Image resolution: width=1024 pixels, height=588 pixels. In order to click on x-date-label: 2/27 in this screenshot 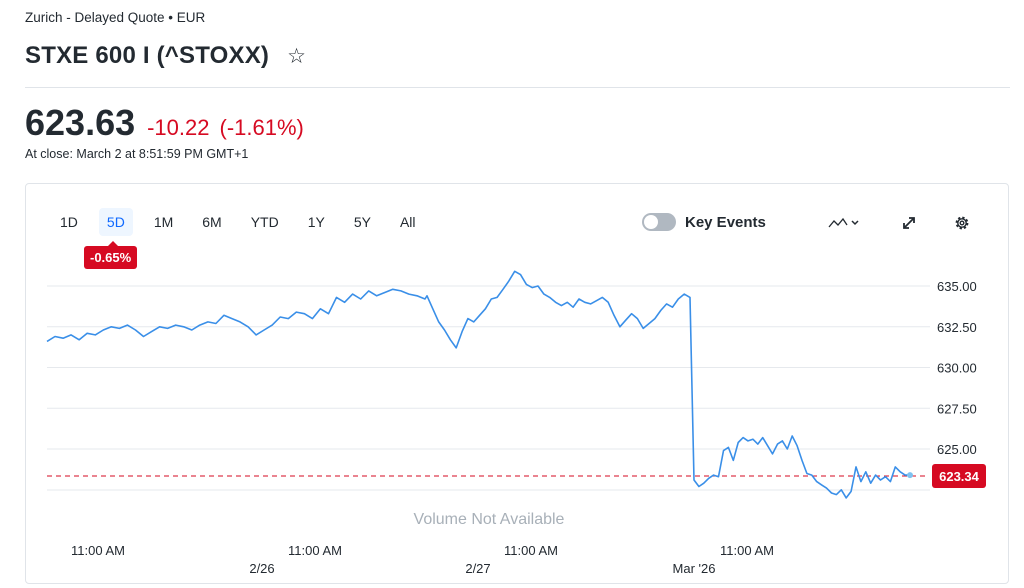, I will do `click(477, 568)`.